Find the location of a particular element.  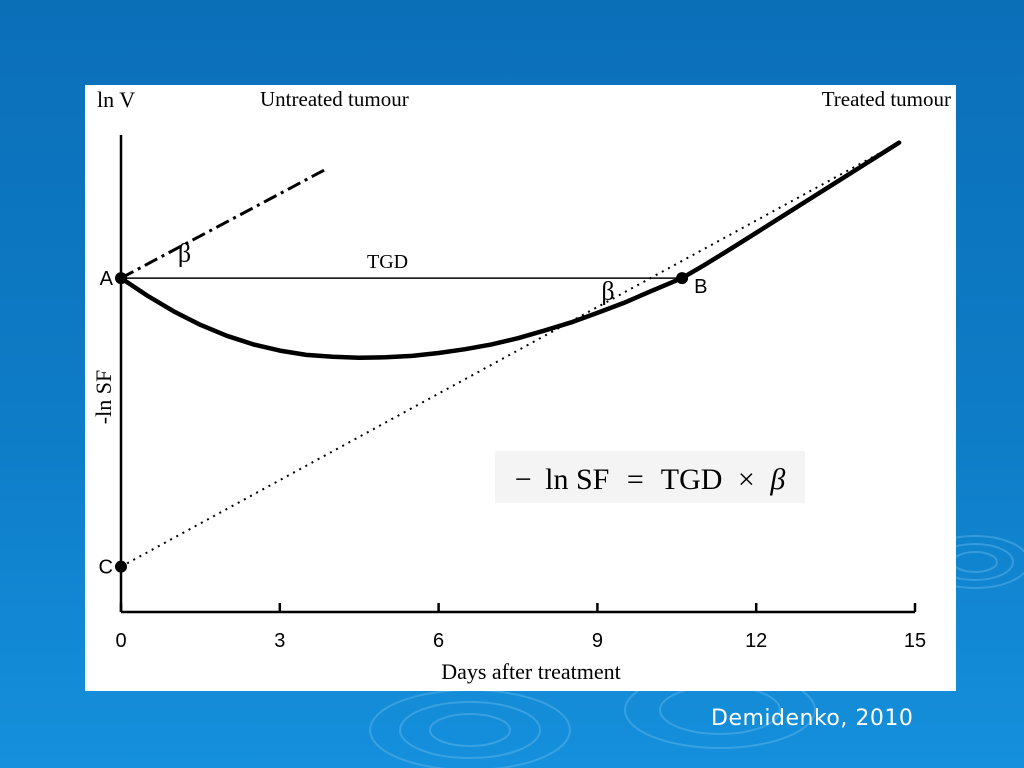

equation-equals: = is located at coordinates (635, 479).